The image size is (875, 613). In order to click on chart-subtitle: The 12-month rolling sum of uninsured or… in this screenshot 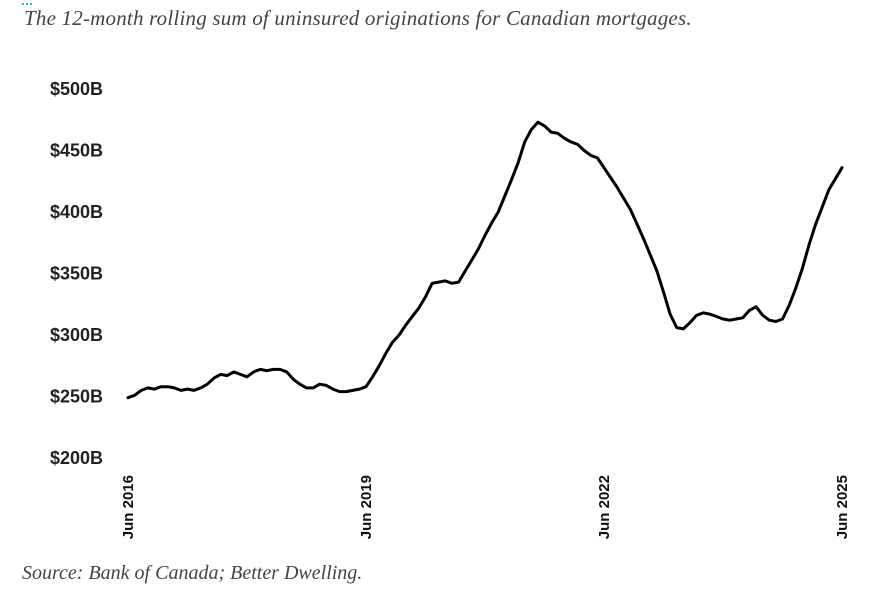, I will do `click(358, 18)`.